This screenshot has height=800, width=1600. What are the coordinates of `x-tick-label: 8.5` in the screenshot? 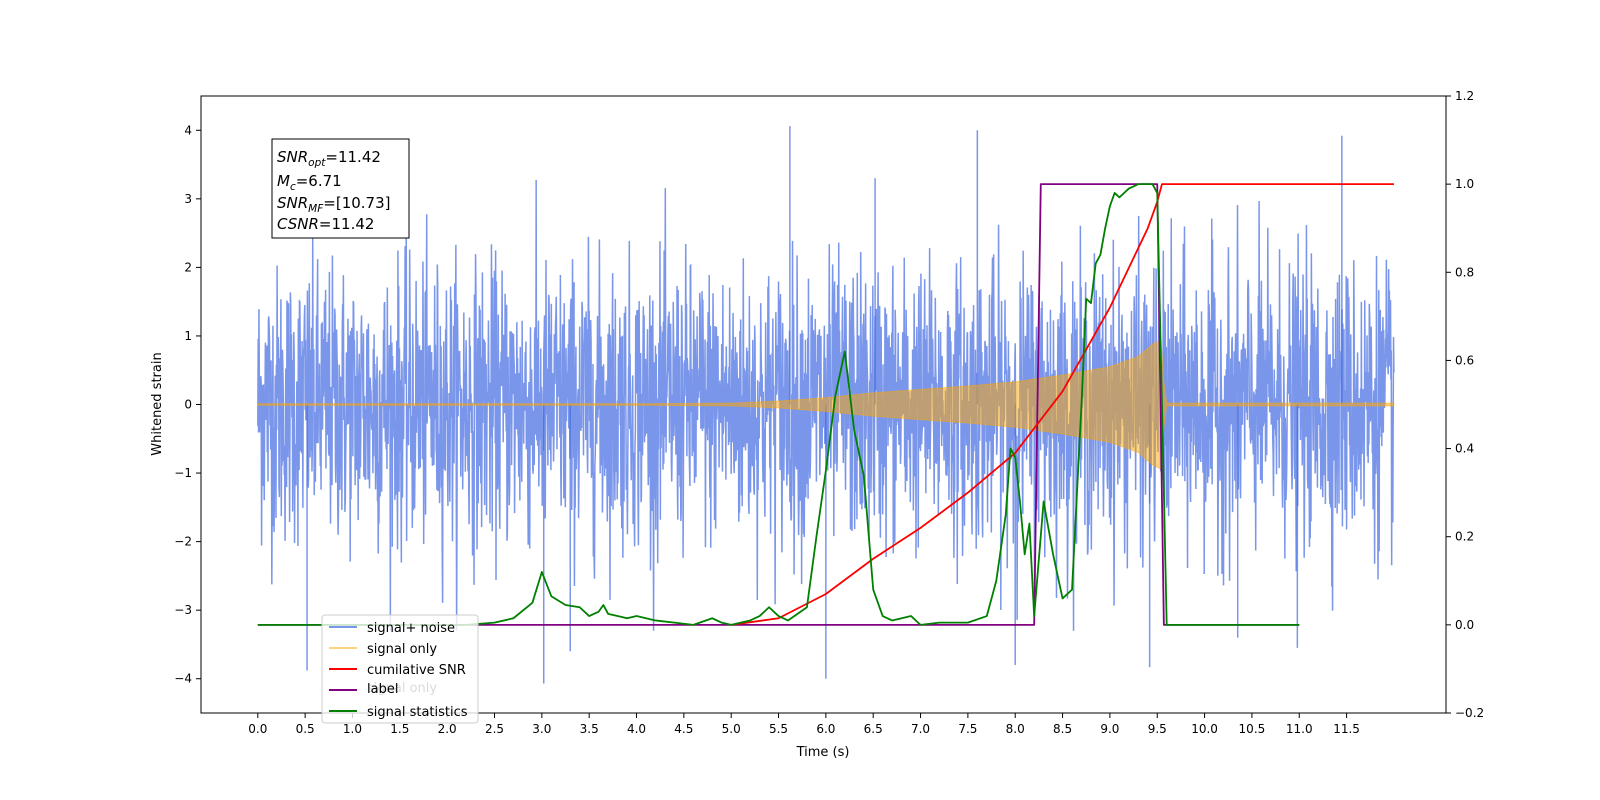 It's located at (1062, 729).